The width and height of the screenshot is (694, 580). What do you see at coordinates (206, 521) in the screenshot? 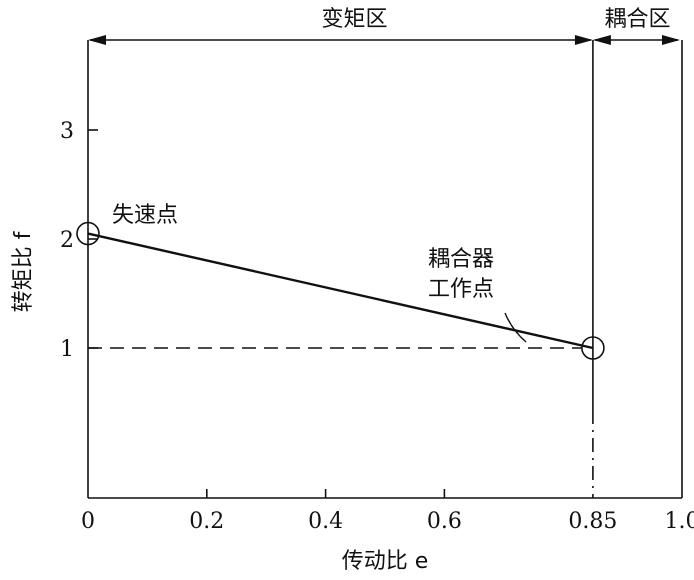
I see `x-tick-label: 0.2` at bounding box center [206, 521].